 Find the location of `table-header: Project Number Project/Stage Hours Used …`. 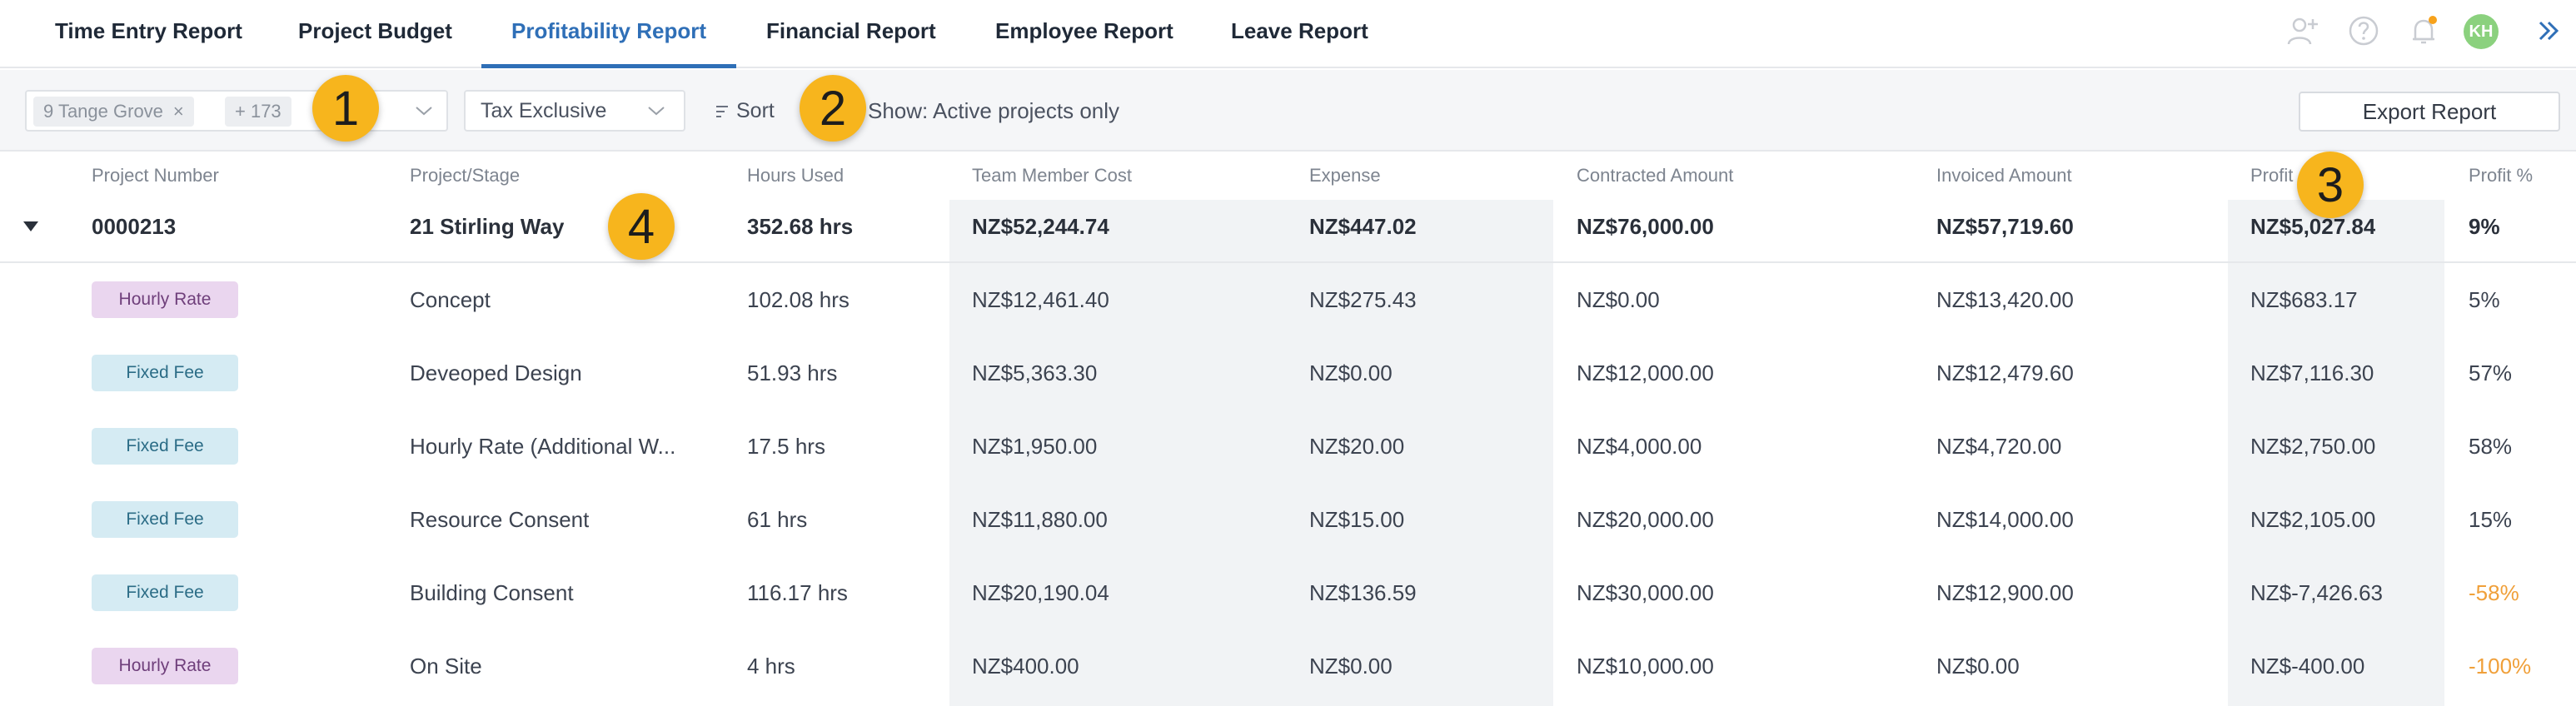

table-header: Project Number Project/Stage Hours Used … is located at coordinates (1288, 176).